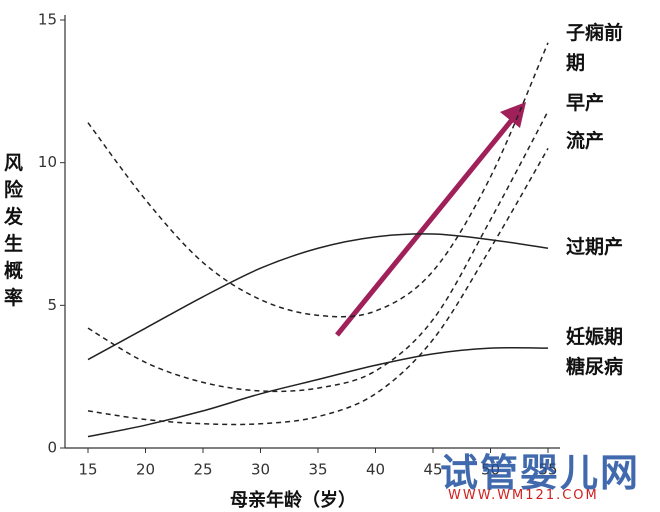  I want to click on x-tick-label: 55, so click(547, 470).